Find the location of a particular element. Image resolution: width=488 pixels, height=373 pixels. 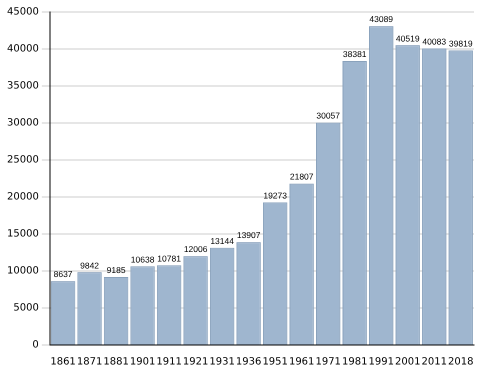

data-label: 43089 is located at coordinates (381, 19).